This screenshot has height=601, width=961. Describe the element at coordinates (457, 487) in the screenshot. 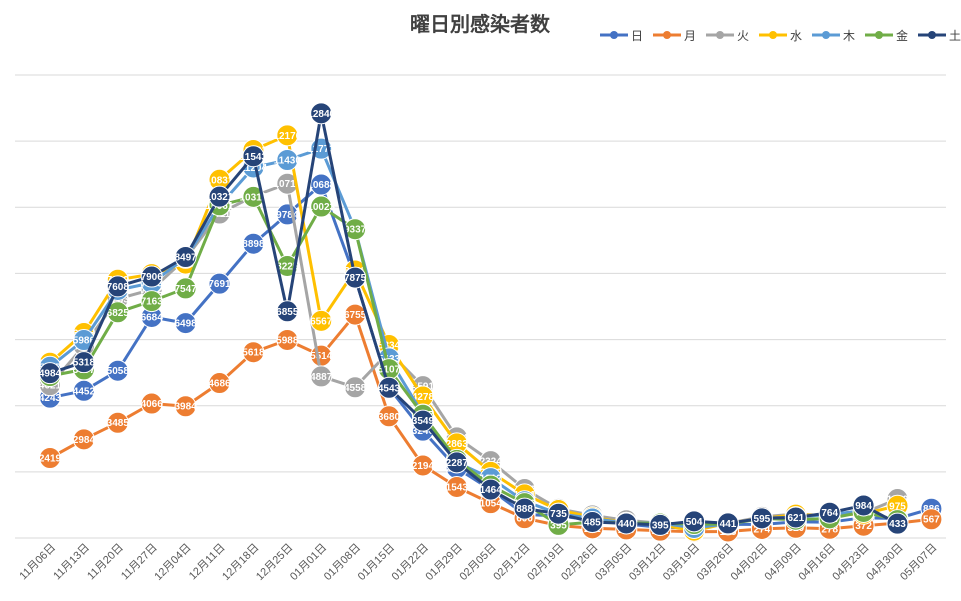

I see `data-label: 1543` at that location.